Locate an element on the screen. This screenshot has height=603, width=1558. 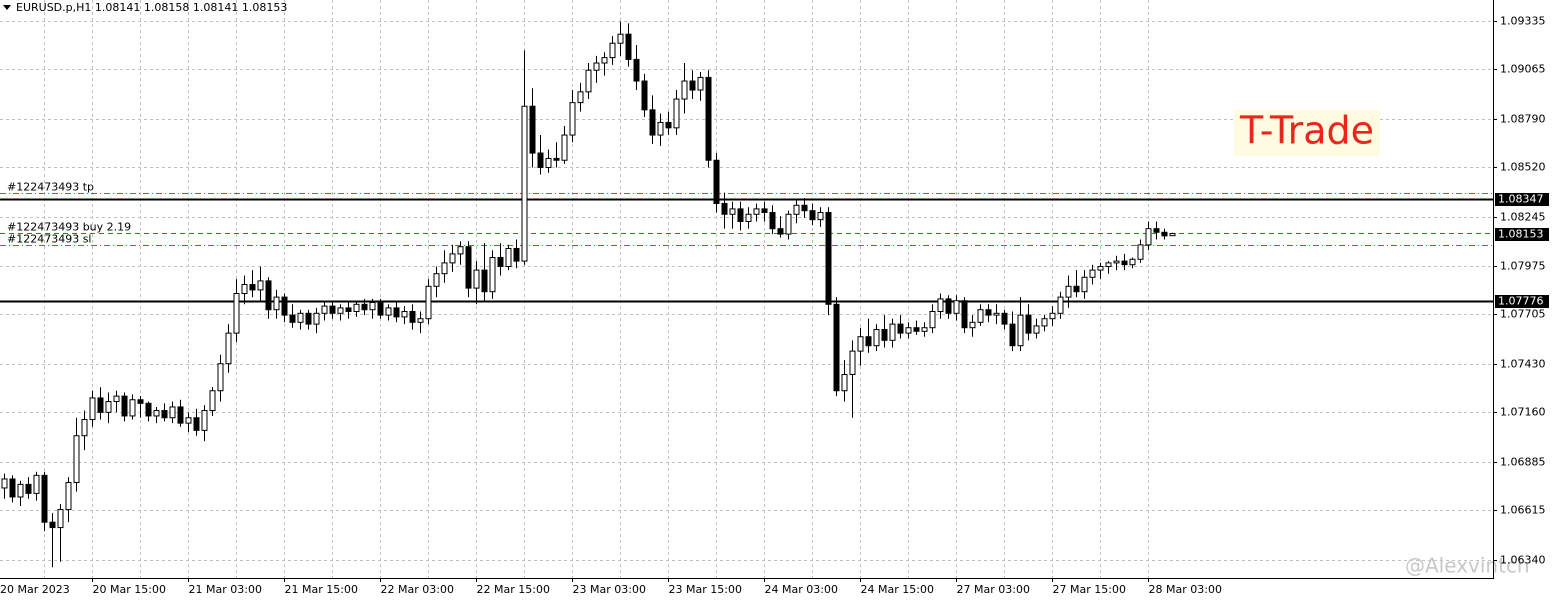
price-tag is located at coordinates (1522, 301).